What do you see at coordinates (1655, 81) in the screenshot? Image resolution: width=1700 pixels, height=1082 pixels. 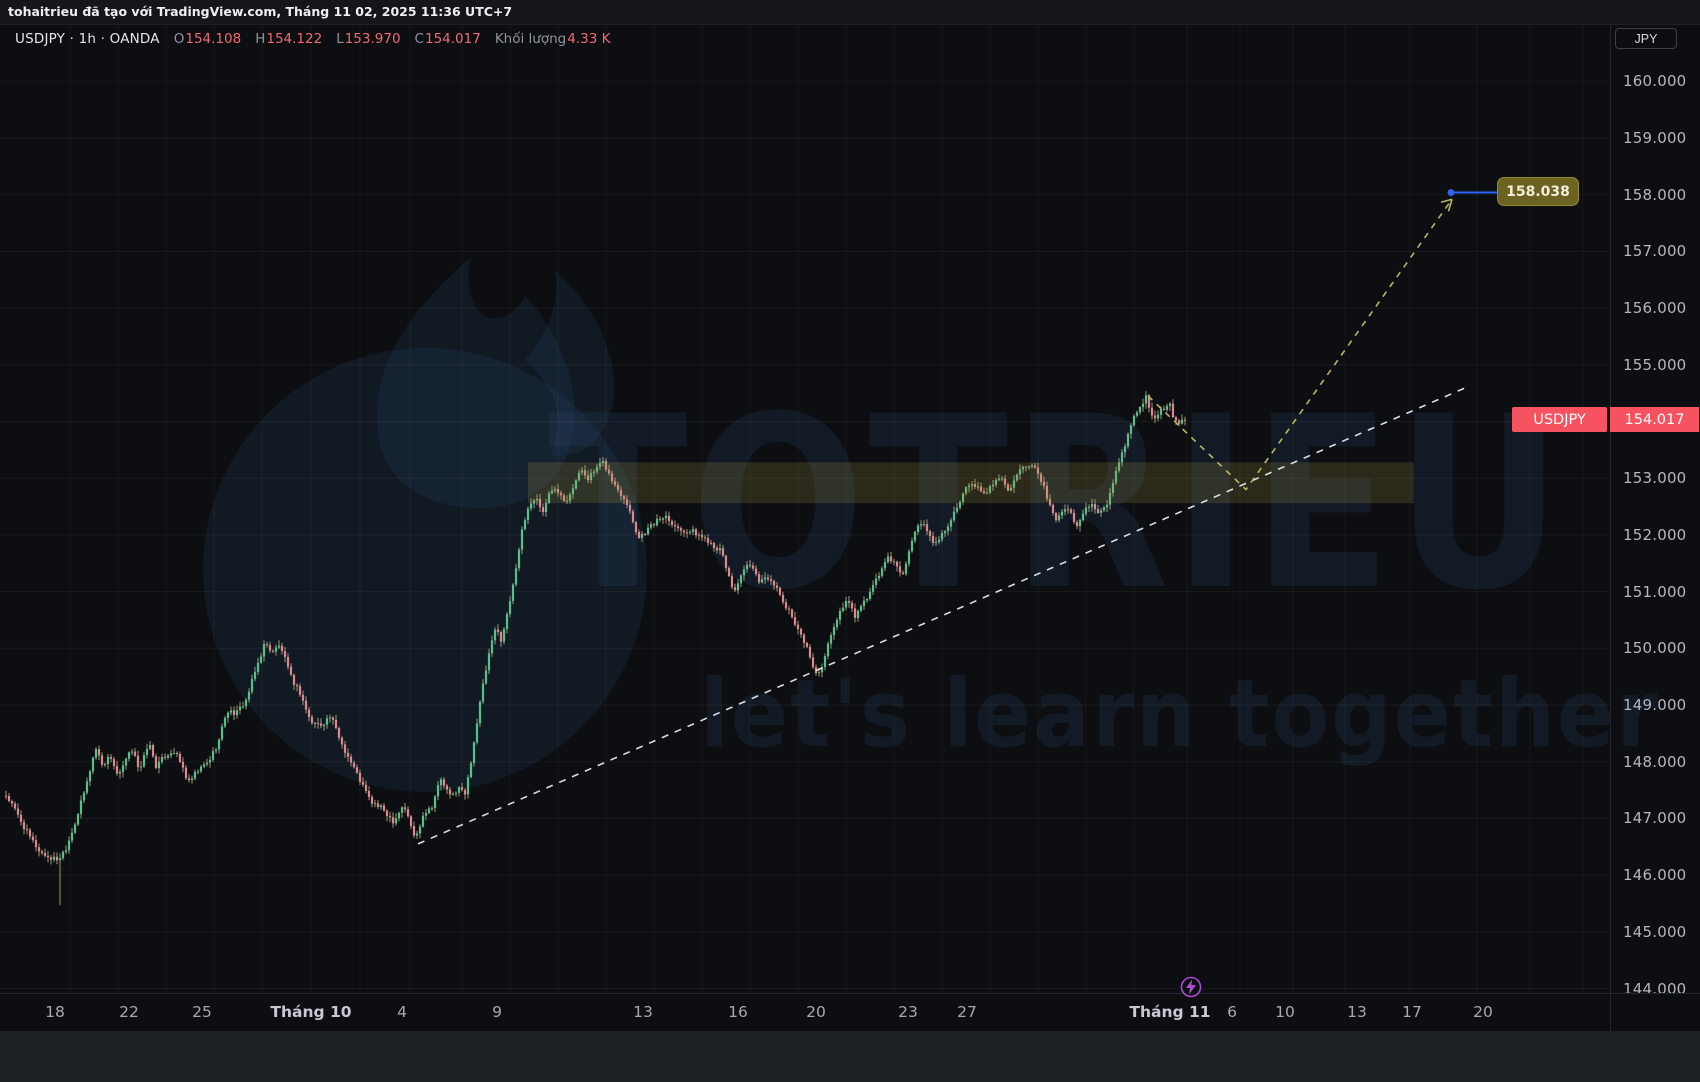 I see `price-tick-label: 160.000` at bounding box center [1655, 81].